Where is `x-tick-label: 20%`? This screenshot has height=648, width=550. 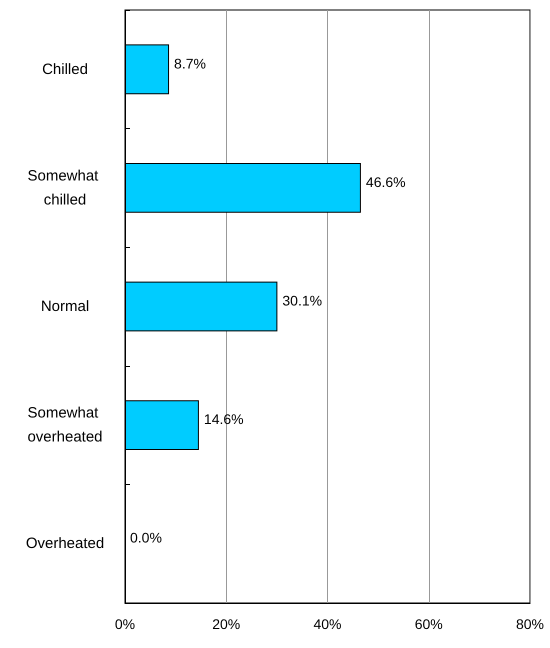 x-tick-label: 20% is located at coordinates (226, 624).